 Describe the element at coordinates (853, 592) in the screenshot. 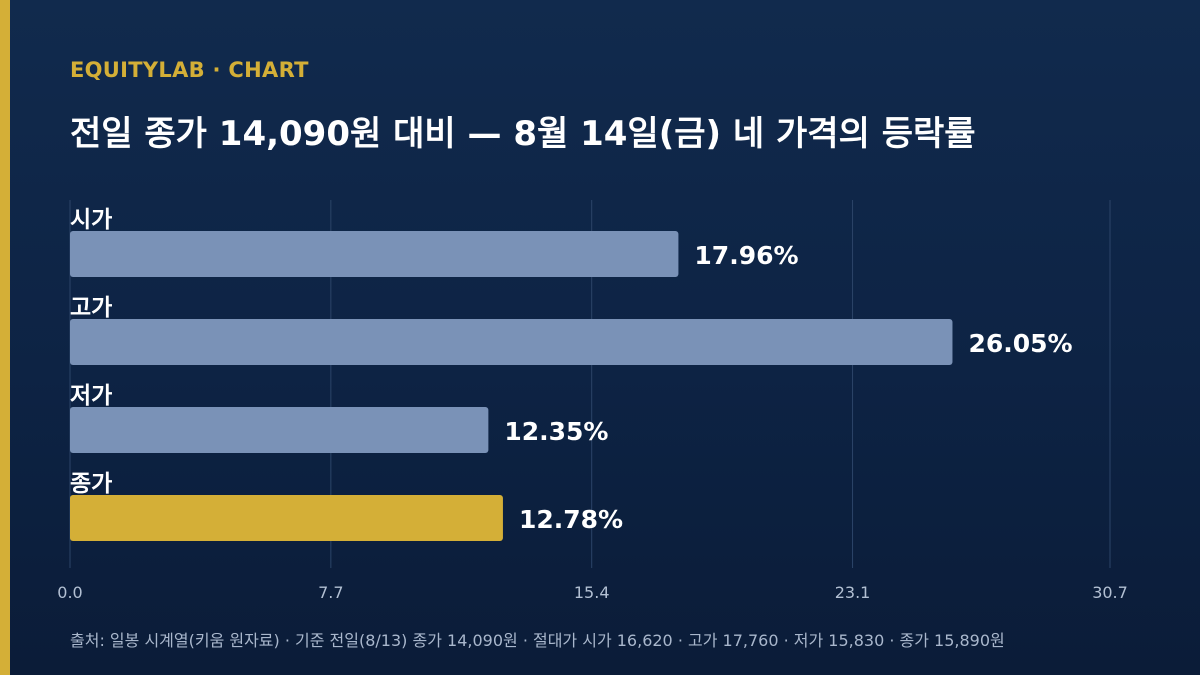

I see `x-tick-label: 23.1` at that location.